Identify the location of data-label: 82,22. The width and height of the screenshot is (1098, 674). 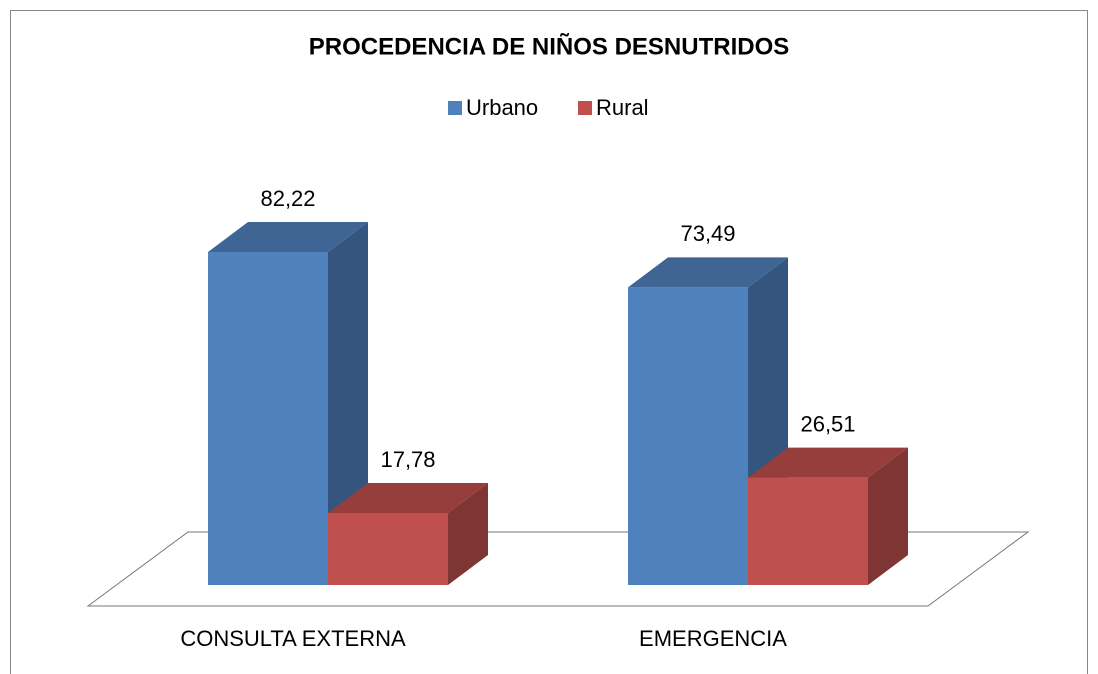
(287, 198).